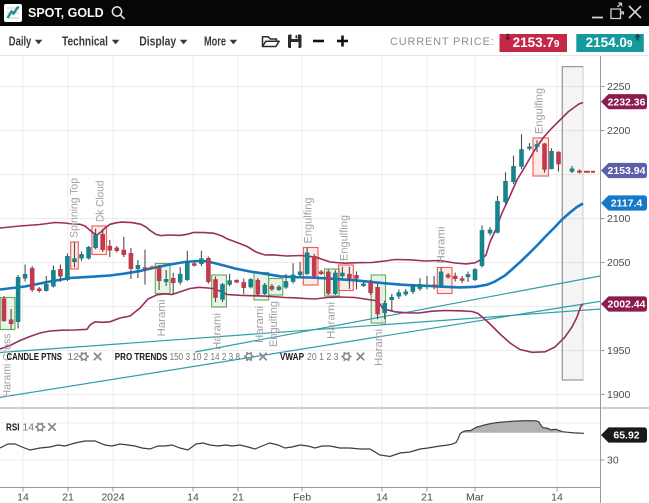 The width and height of the screenshot is (649, 503). Describe the element at coordinates (302, 497) in the screenshot. I see `svg-text: Feb` at that location.